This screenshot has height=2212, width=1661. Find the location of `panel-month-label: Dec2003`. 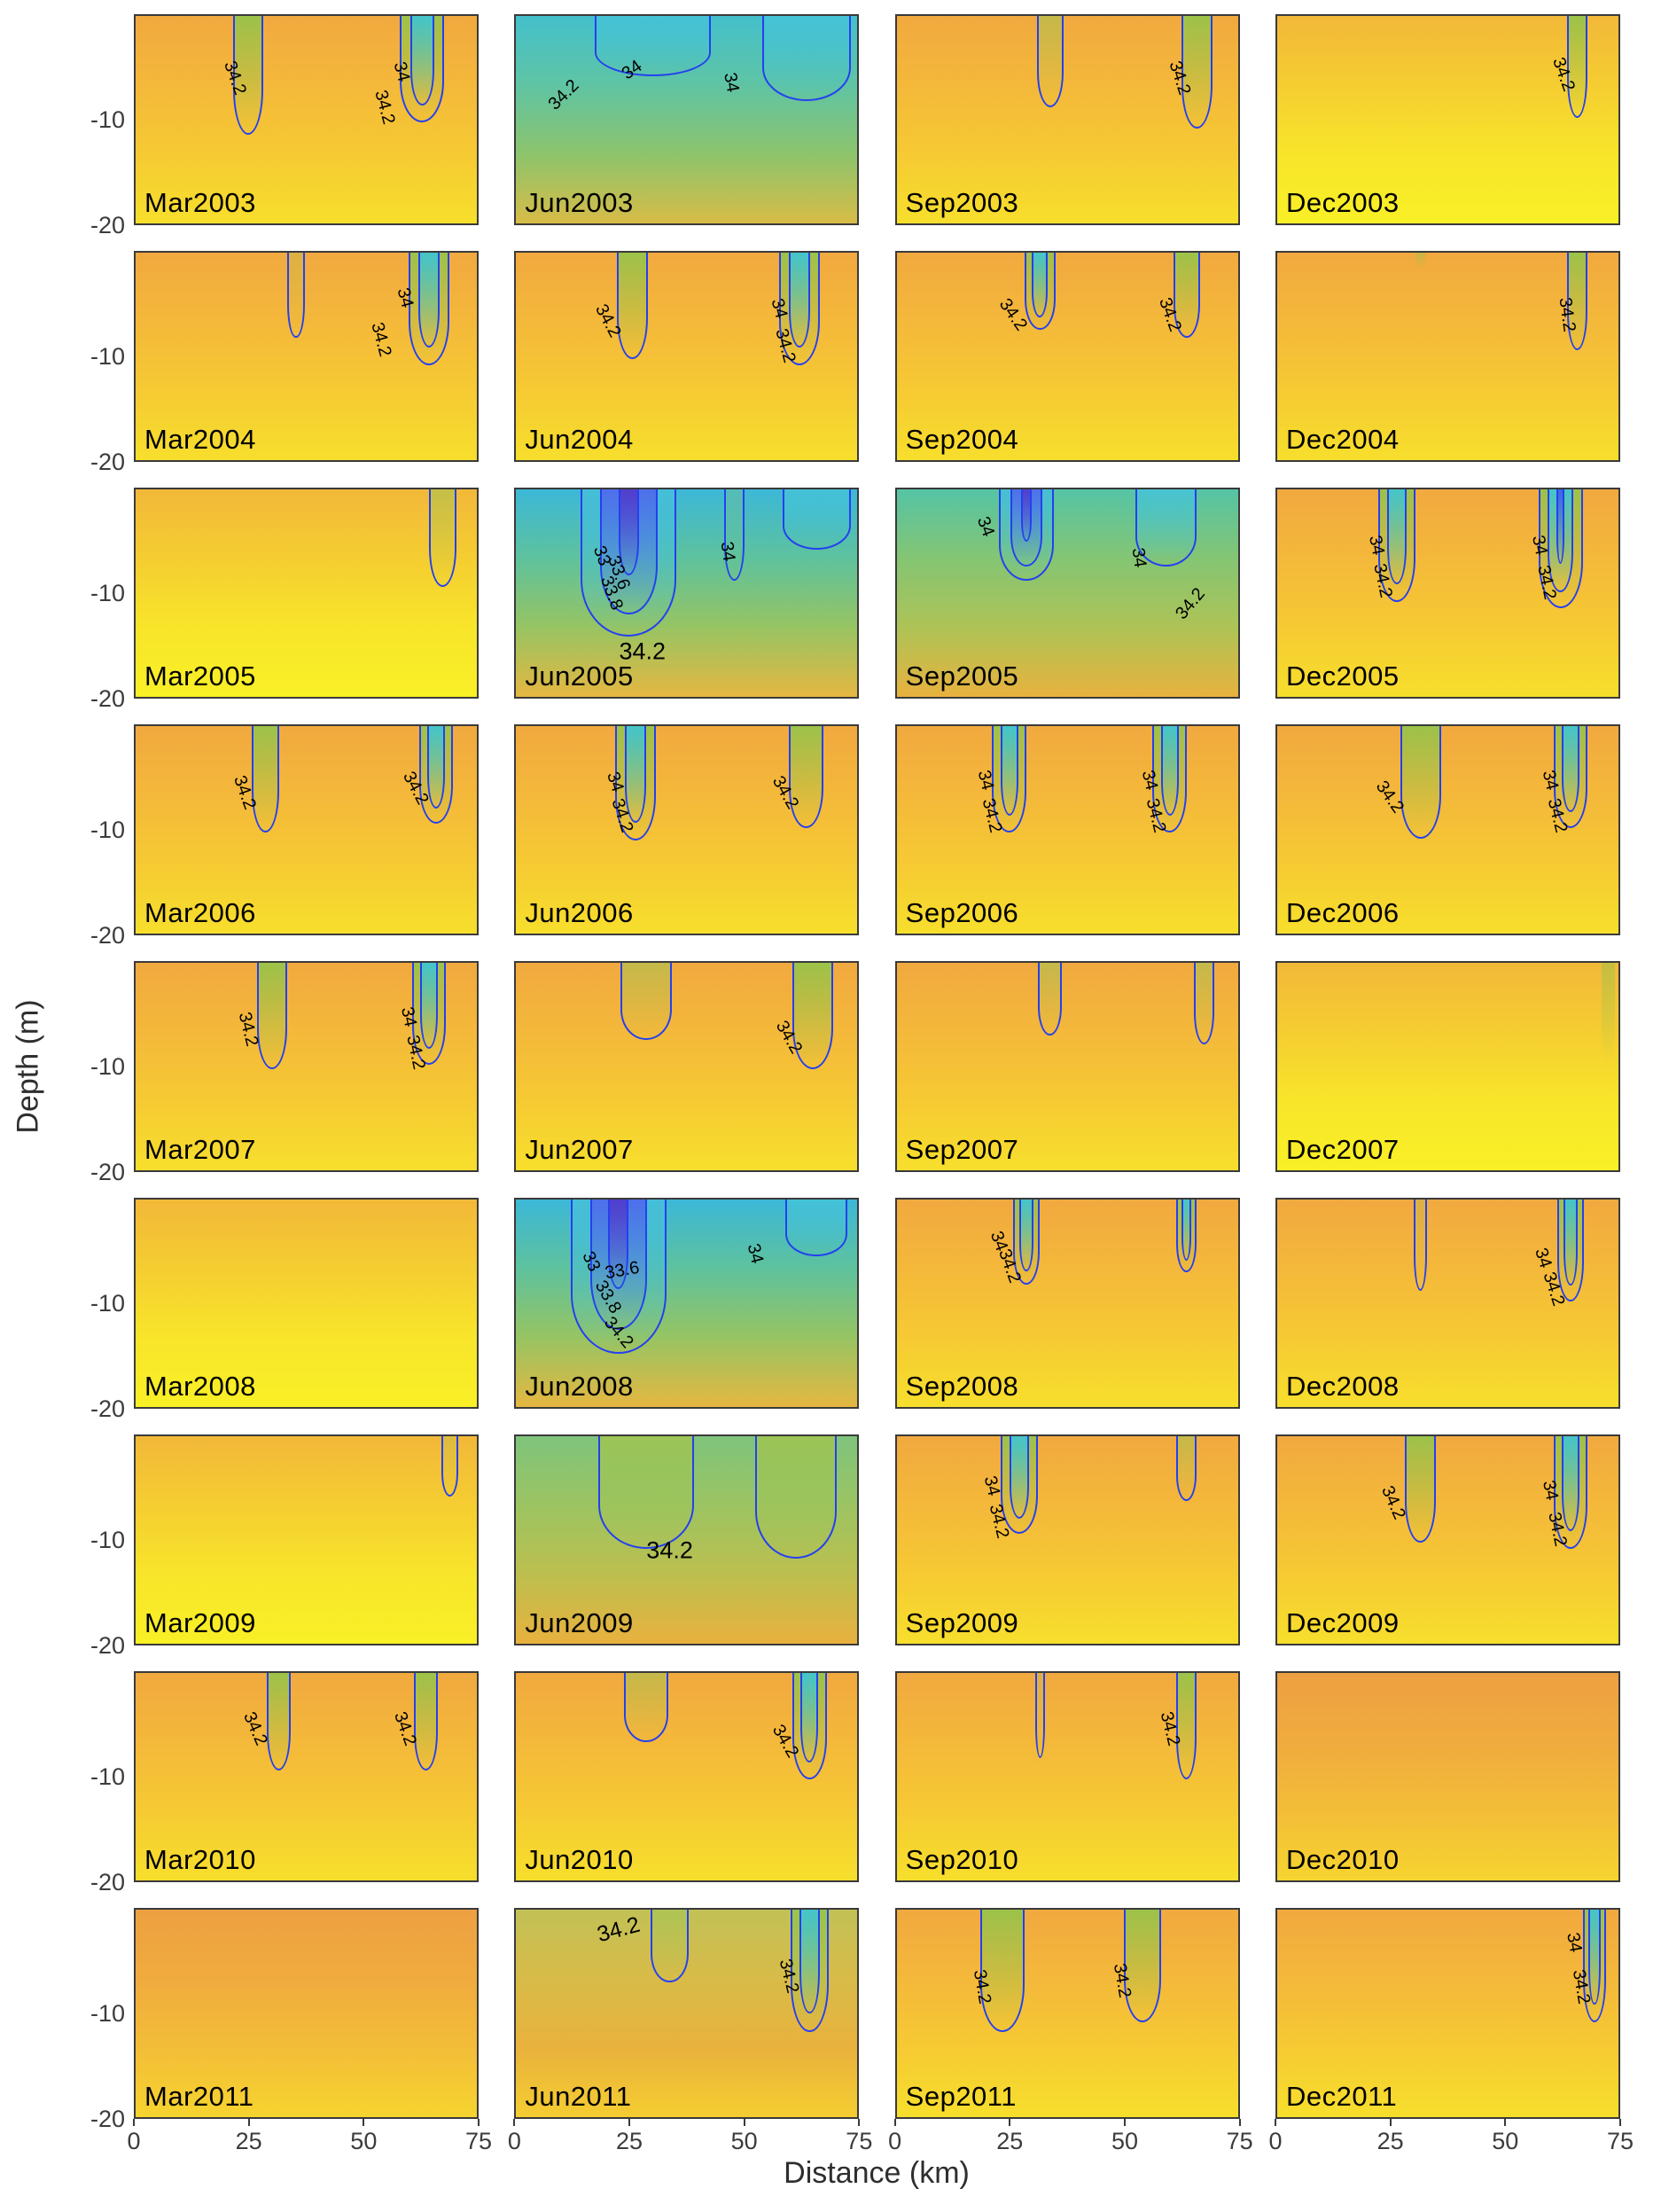

panel-month-label: Dec2003 is located at coordinates (1343, 202).